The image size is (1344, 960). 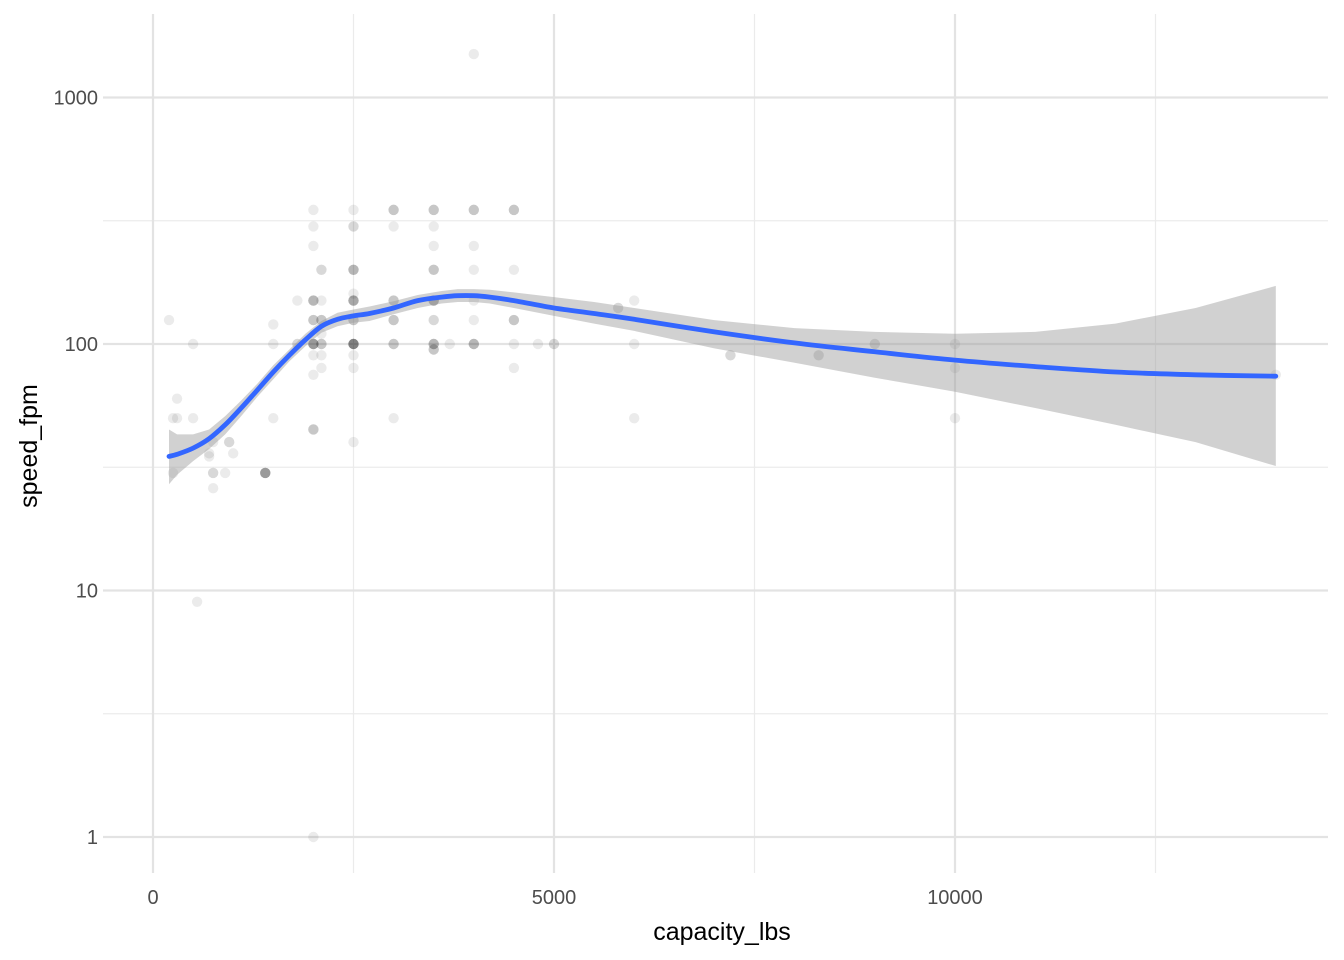 What do you see at coordinates (722, 932) in the screenshot?
I see `x-axis-title: capacity_lbs` at bounding box center [722, 932].